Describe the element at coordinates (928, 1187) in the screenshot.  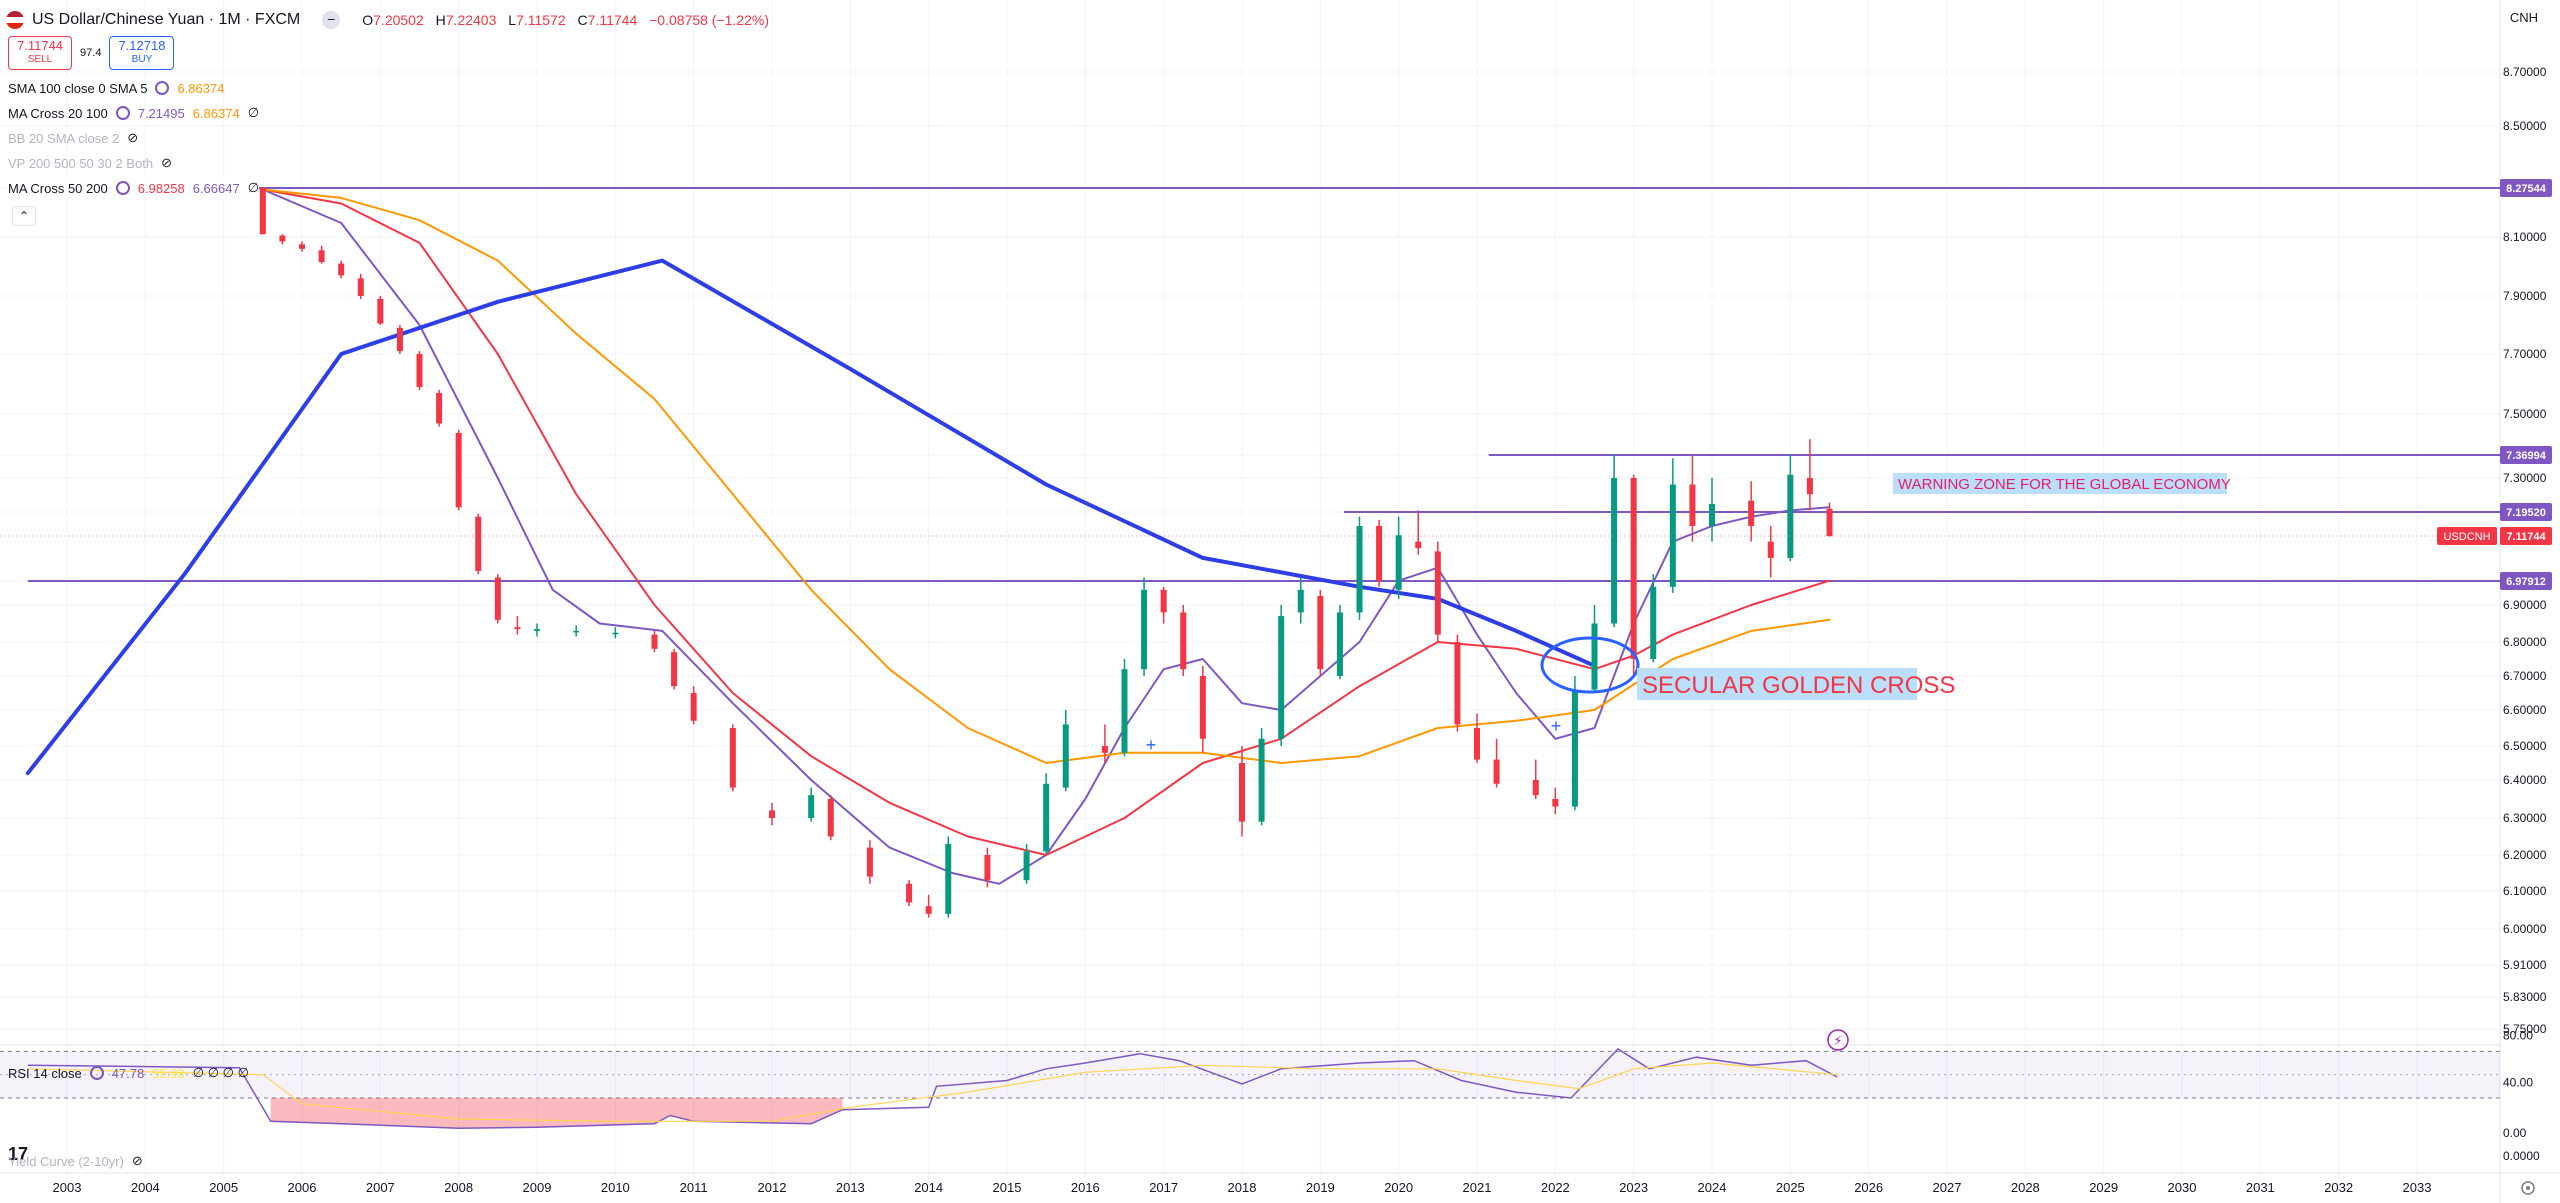
I see `time-tick-label: 2014` at that location.